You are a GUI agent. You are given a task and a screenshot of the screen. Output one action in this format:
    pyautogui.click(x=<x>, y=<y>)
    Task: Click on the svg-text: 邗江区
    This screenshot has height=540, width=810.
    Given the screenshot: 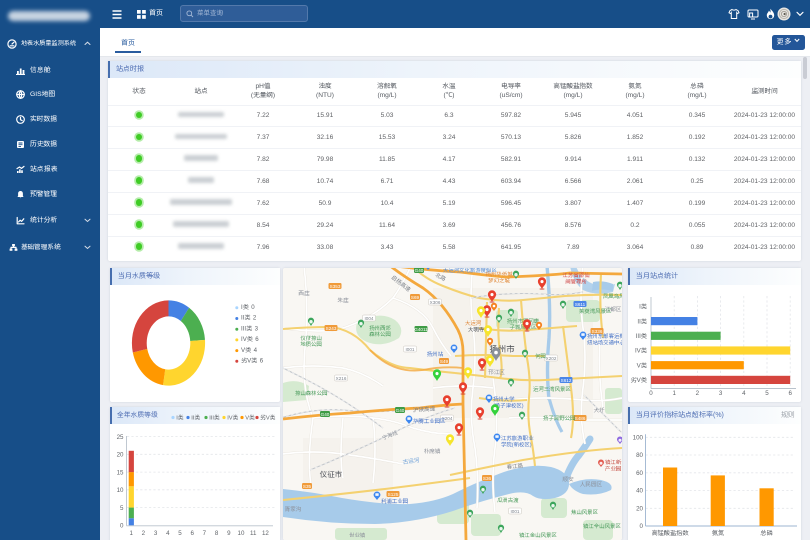 What is the action you would take?
    pyautogui.click(x=496, y=372)
    